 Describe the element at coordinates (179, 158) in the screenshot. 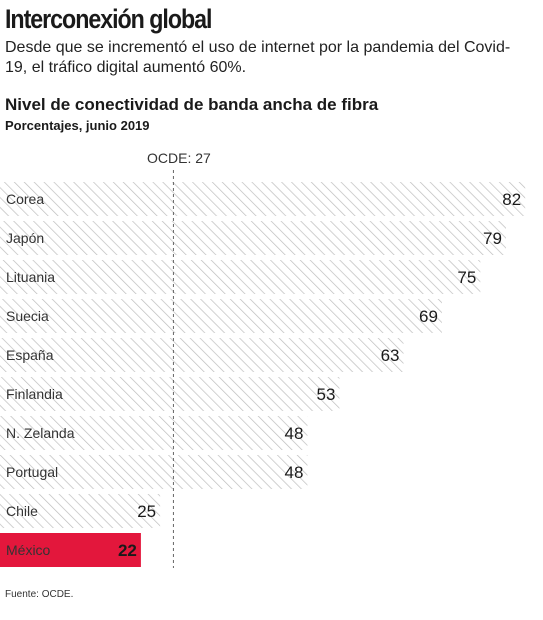

I see `ocde-reference-label: OCDE: 27` at that location.